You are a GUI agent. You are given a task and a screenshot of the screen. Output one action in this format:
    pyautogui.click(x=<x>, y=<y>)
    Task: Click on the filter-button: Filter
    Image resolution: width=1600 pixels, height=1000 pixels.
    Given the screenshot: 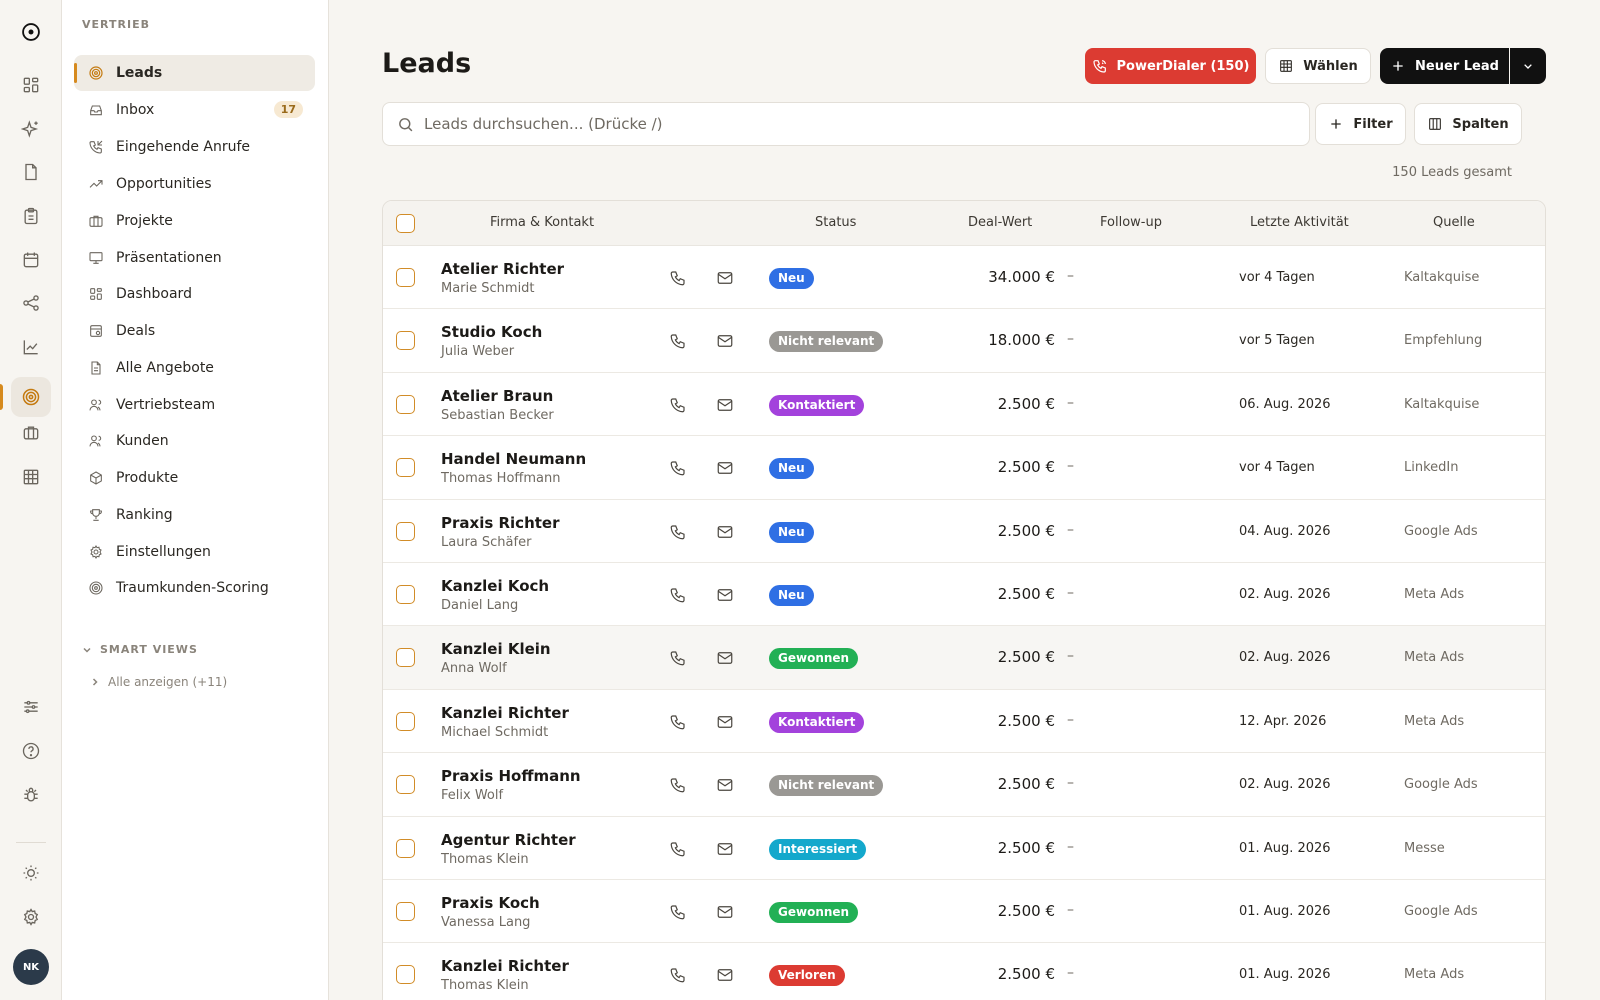 What is the action you would take?
    pyautogui.click(x=1360, y=124)
    